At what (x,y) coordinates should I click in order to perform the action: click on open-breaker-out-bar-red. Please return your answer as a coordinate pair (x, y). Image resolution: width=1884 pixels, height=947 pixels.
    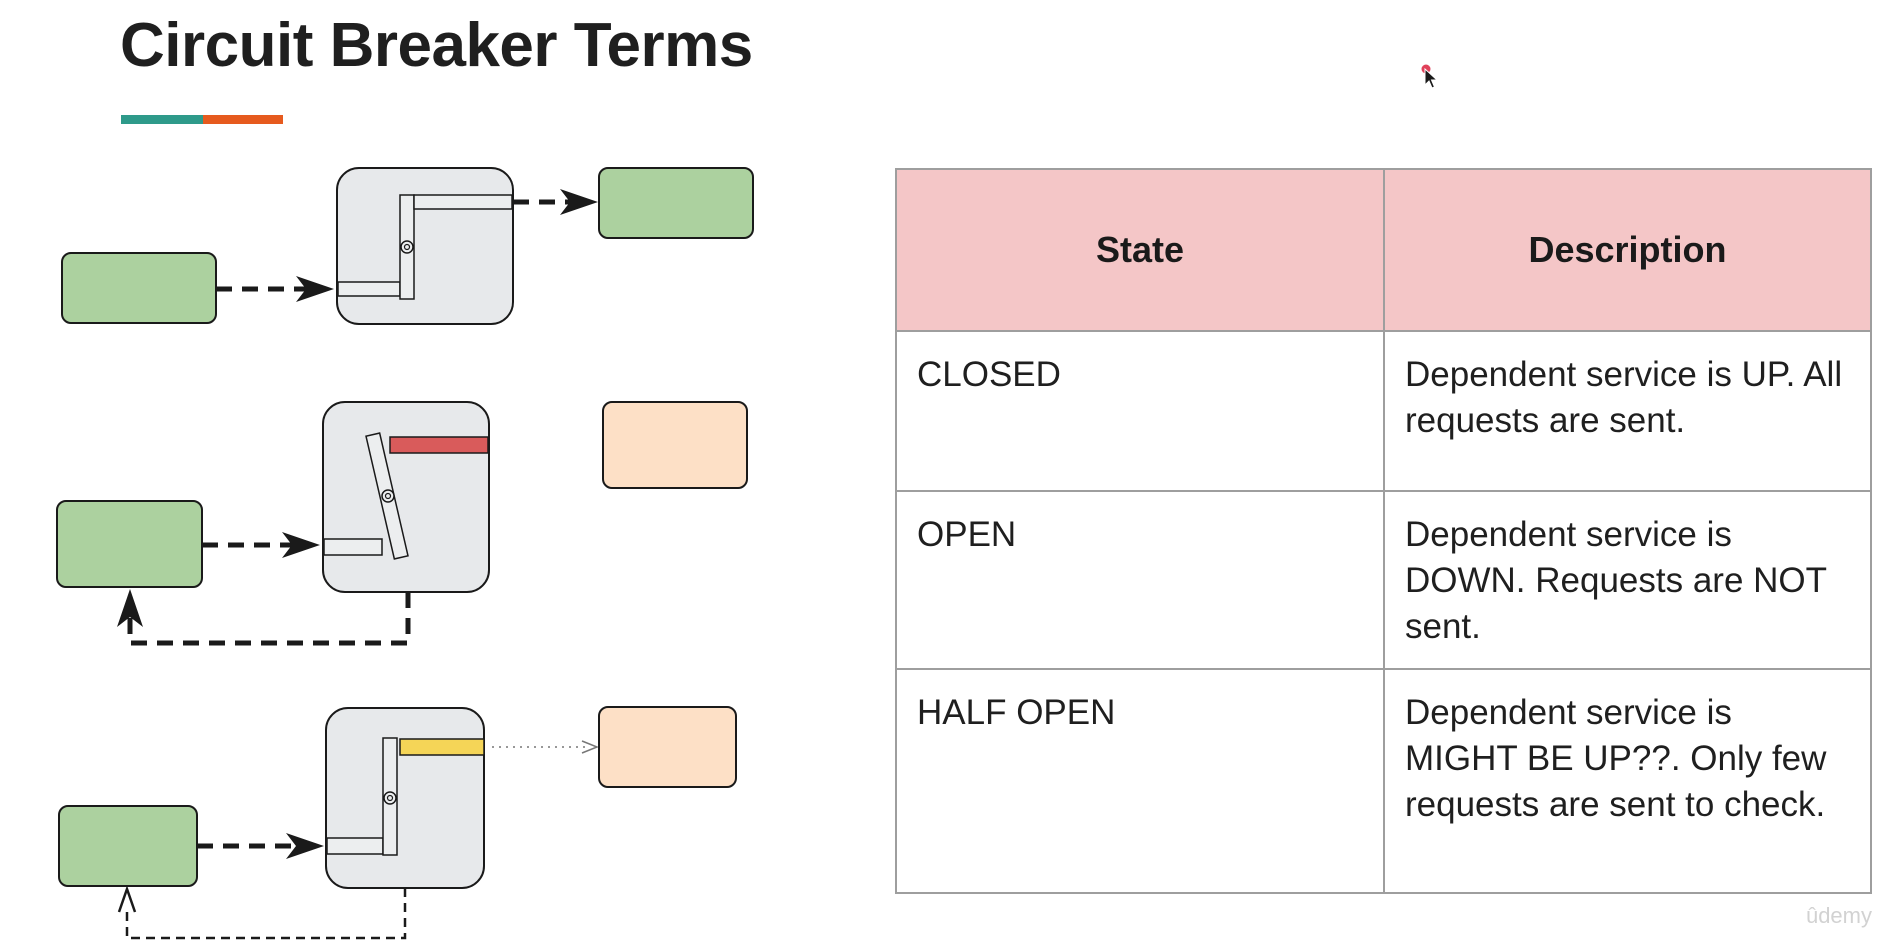
    Looking at the image, I should click on (439, 445).